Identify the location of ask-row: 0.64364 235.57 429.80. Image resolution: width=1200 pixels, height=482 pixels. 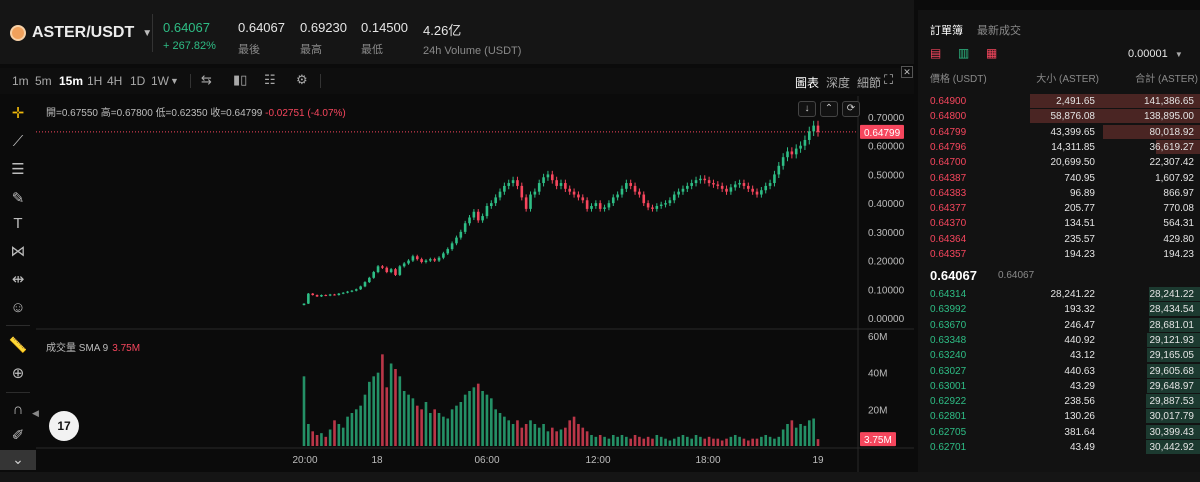
(1059, 239).